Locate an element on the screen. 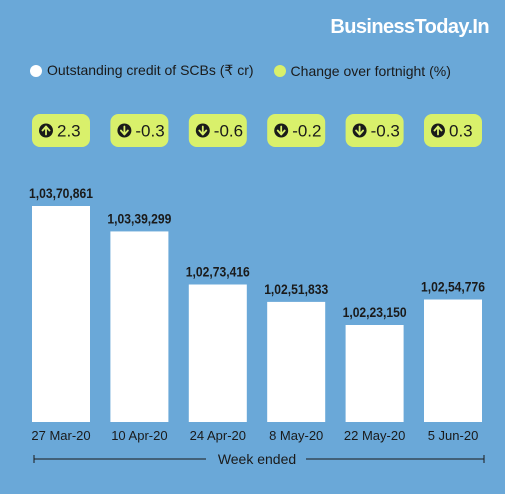 This screenshot has width=505, height=494. change-pill: -0.2 is located at coordinates (296, 130).